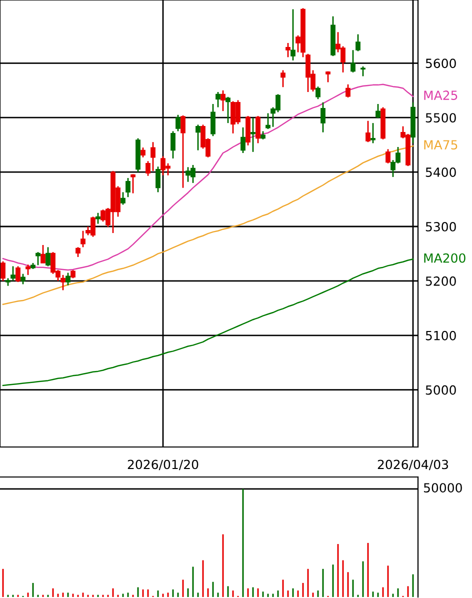 This screenshot has width=472, height=598. Describe the element at coordinates (441, 390) in the screenshot. I see `y-tick-label: 5000` at that location.